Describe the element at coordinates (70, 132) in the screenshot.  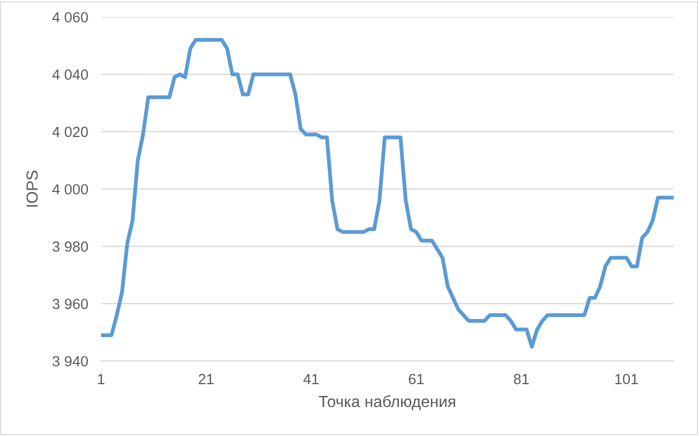
I see `y-tick-label: 4 020` at that location.